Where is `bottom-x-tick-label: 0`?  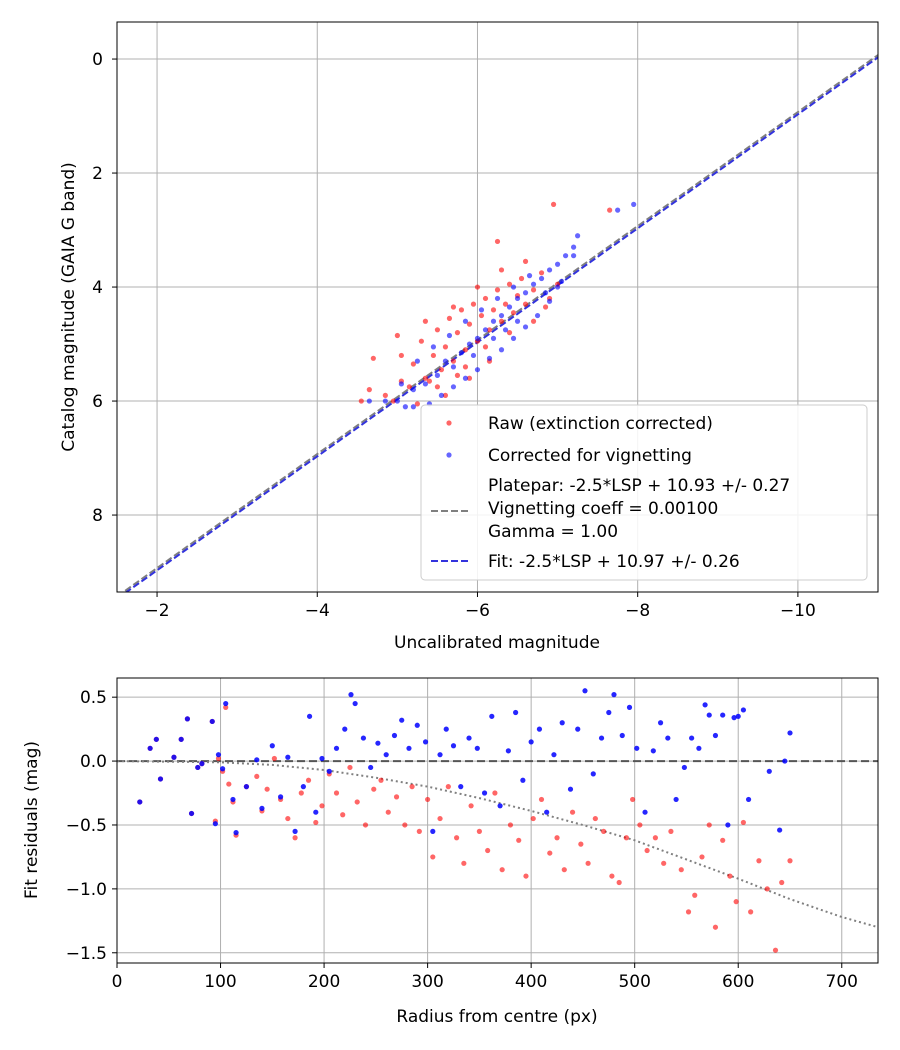 bottom-x-tick-label: 0 is located at coordinates (117, 982).